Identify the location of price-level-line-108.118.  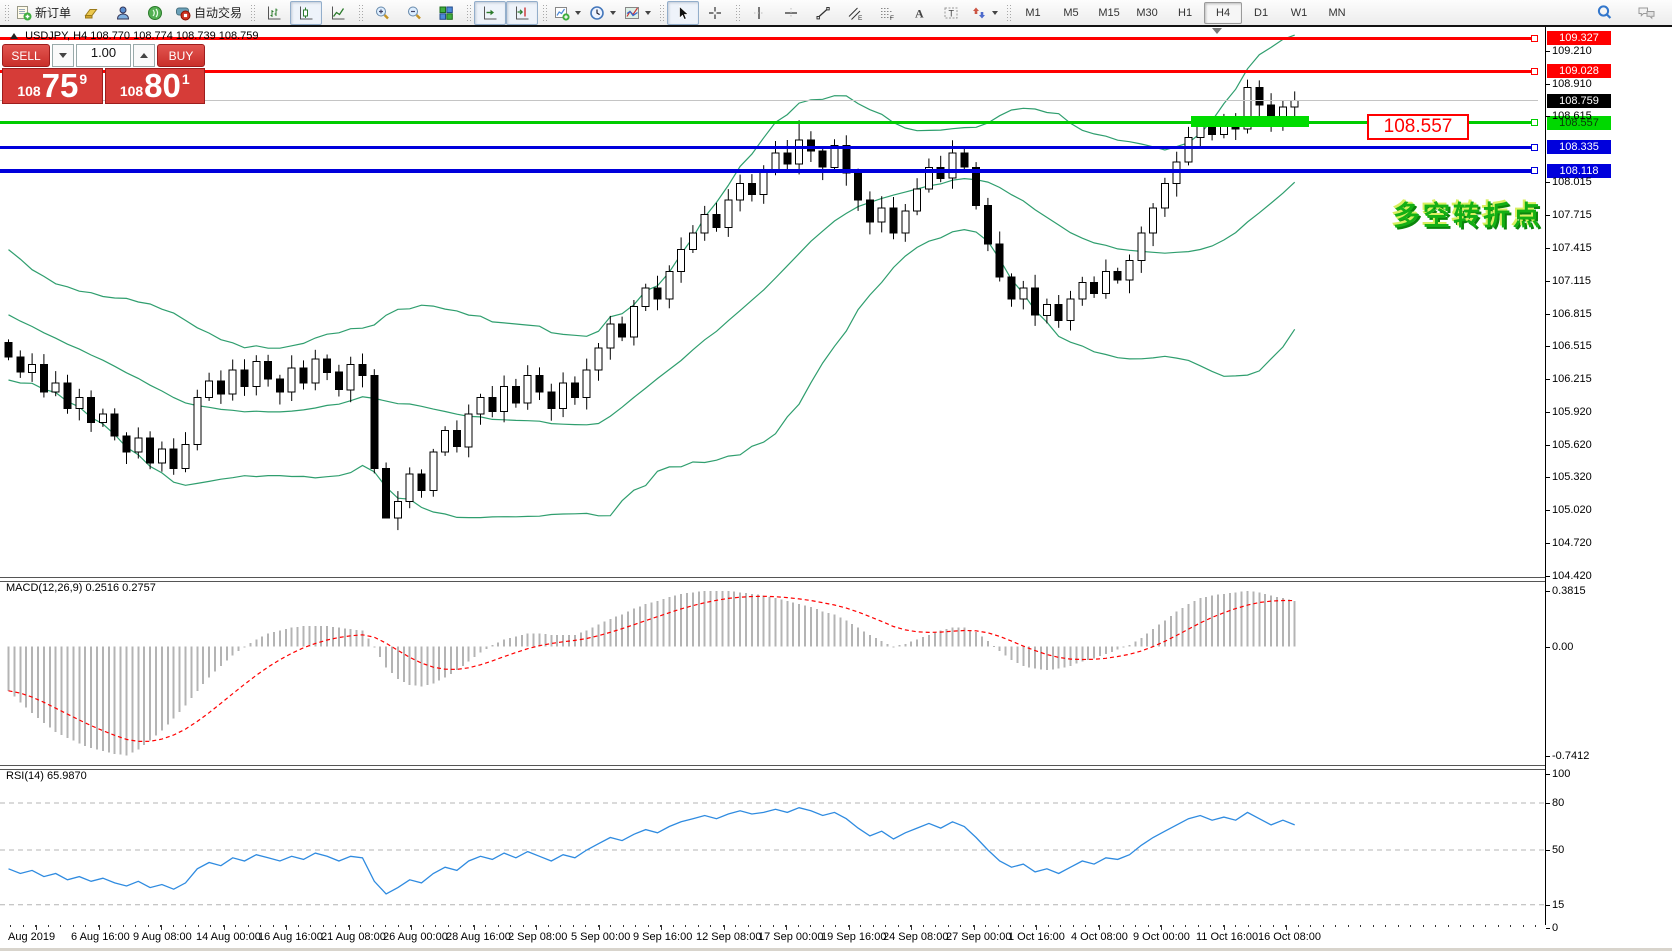
(769, 171).